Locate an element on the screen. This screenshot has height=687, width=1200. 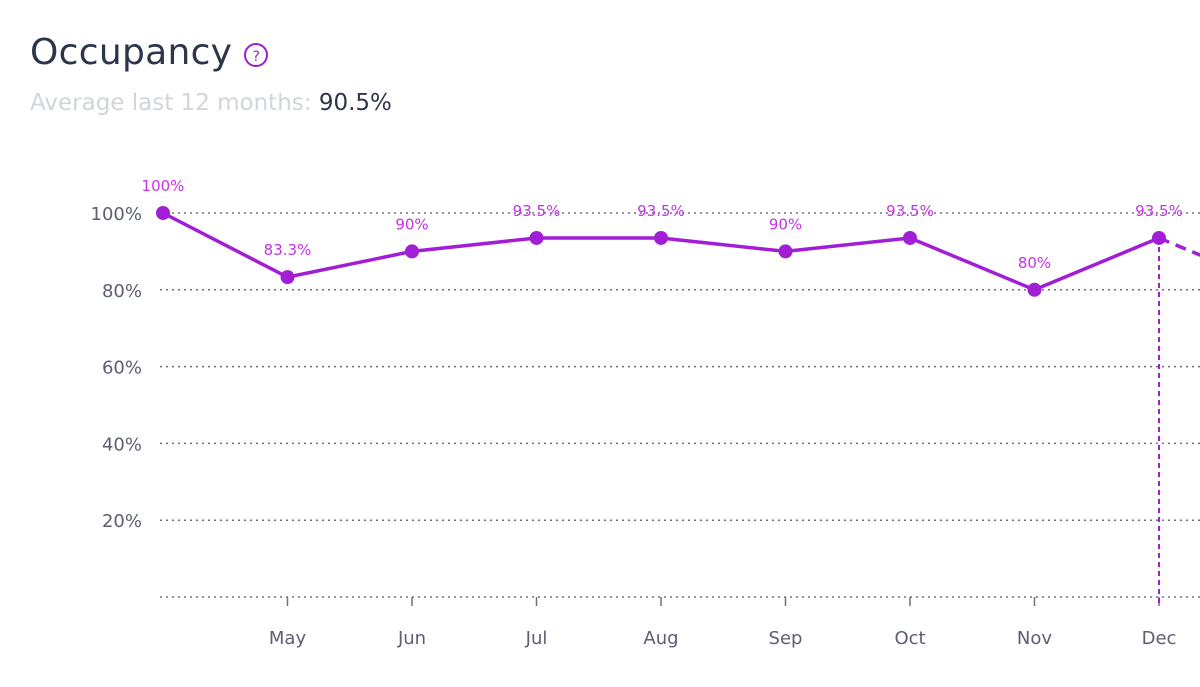
data-label: 80% is located at coordinates (1034, 263).